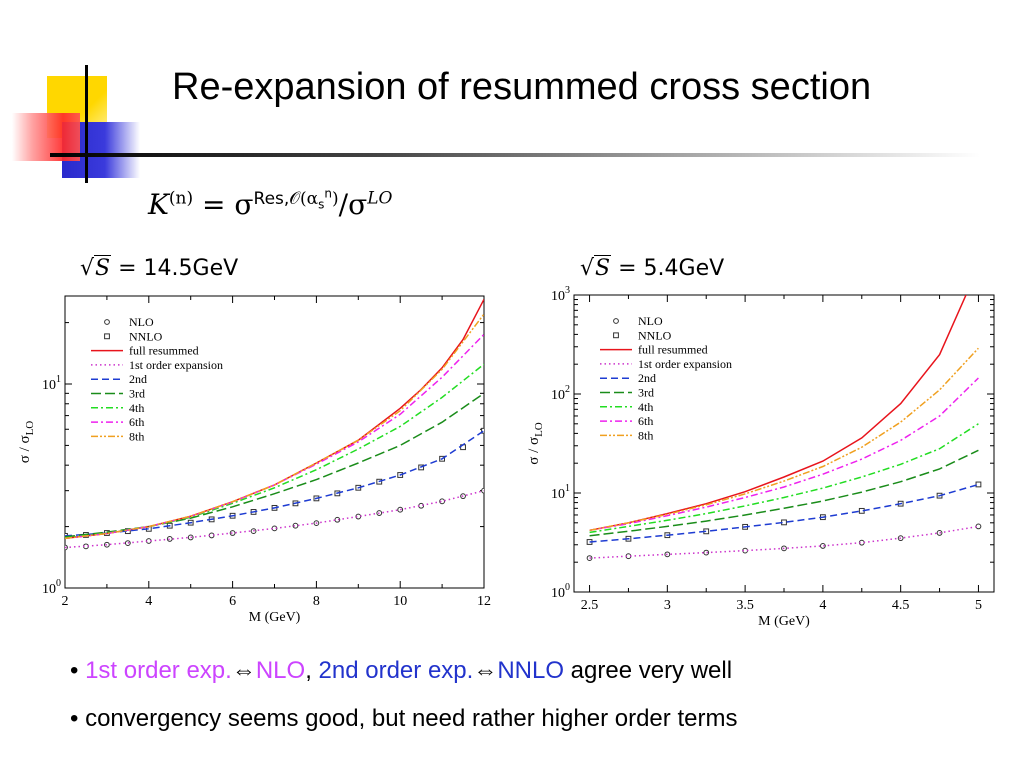  Describe the element at coordinates (328, 193) in the screenshot. I see `formula-power-n: n` at that location.